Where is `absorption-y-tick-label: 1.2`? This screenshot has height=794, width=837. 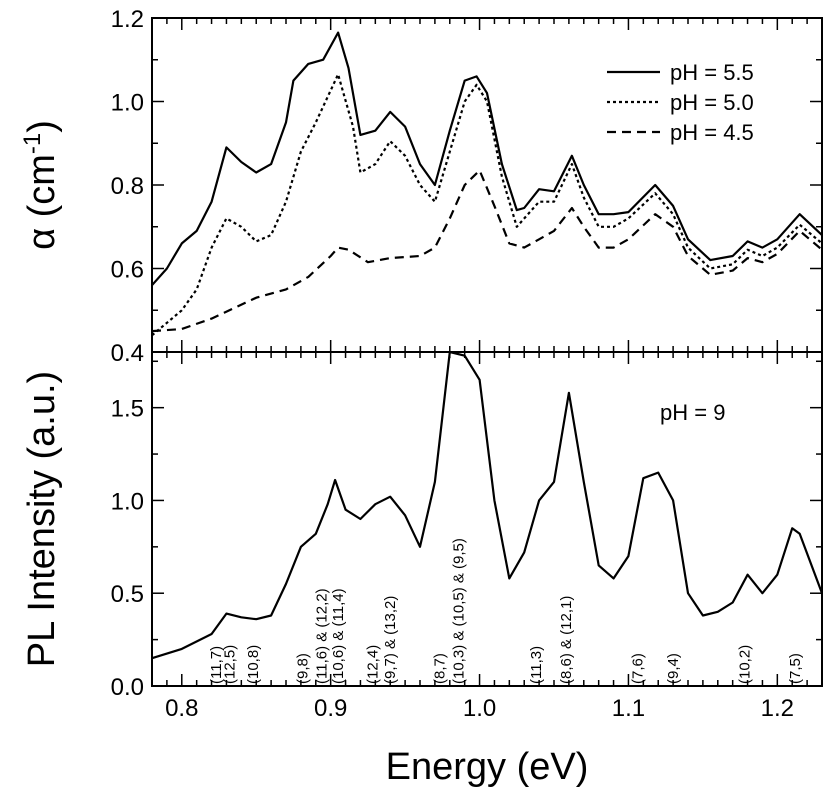
absorption-y-tick-label: 1.2 is located at coordinates (127, 19).